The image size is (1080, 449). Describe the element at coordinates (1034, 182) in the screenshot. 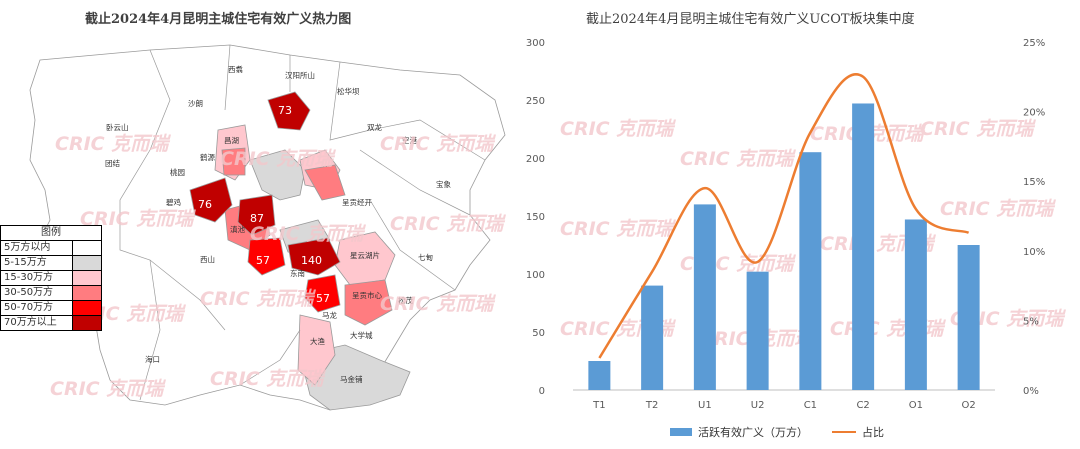

I see `y-right-tick-label: 15%` at that location.